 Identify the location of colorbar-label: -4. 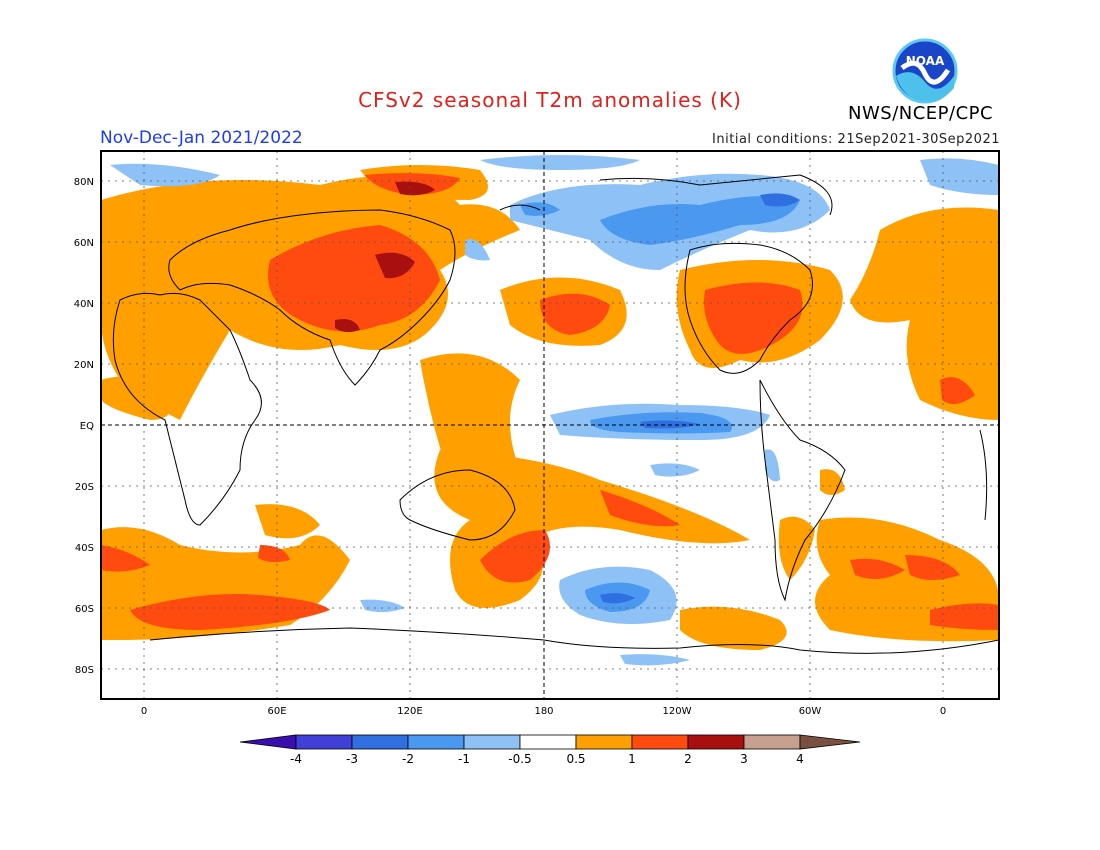
(296, 759).